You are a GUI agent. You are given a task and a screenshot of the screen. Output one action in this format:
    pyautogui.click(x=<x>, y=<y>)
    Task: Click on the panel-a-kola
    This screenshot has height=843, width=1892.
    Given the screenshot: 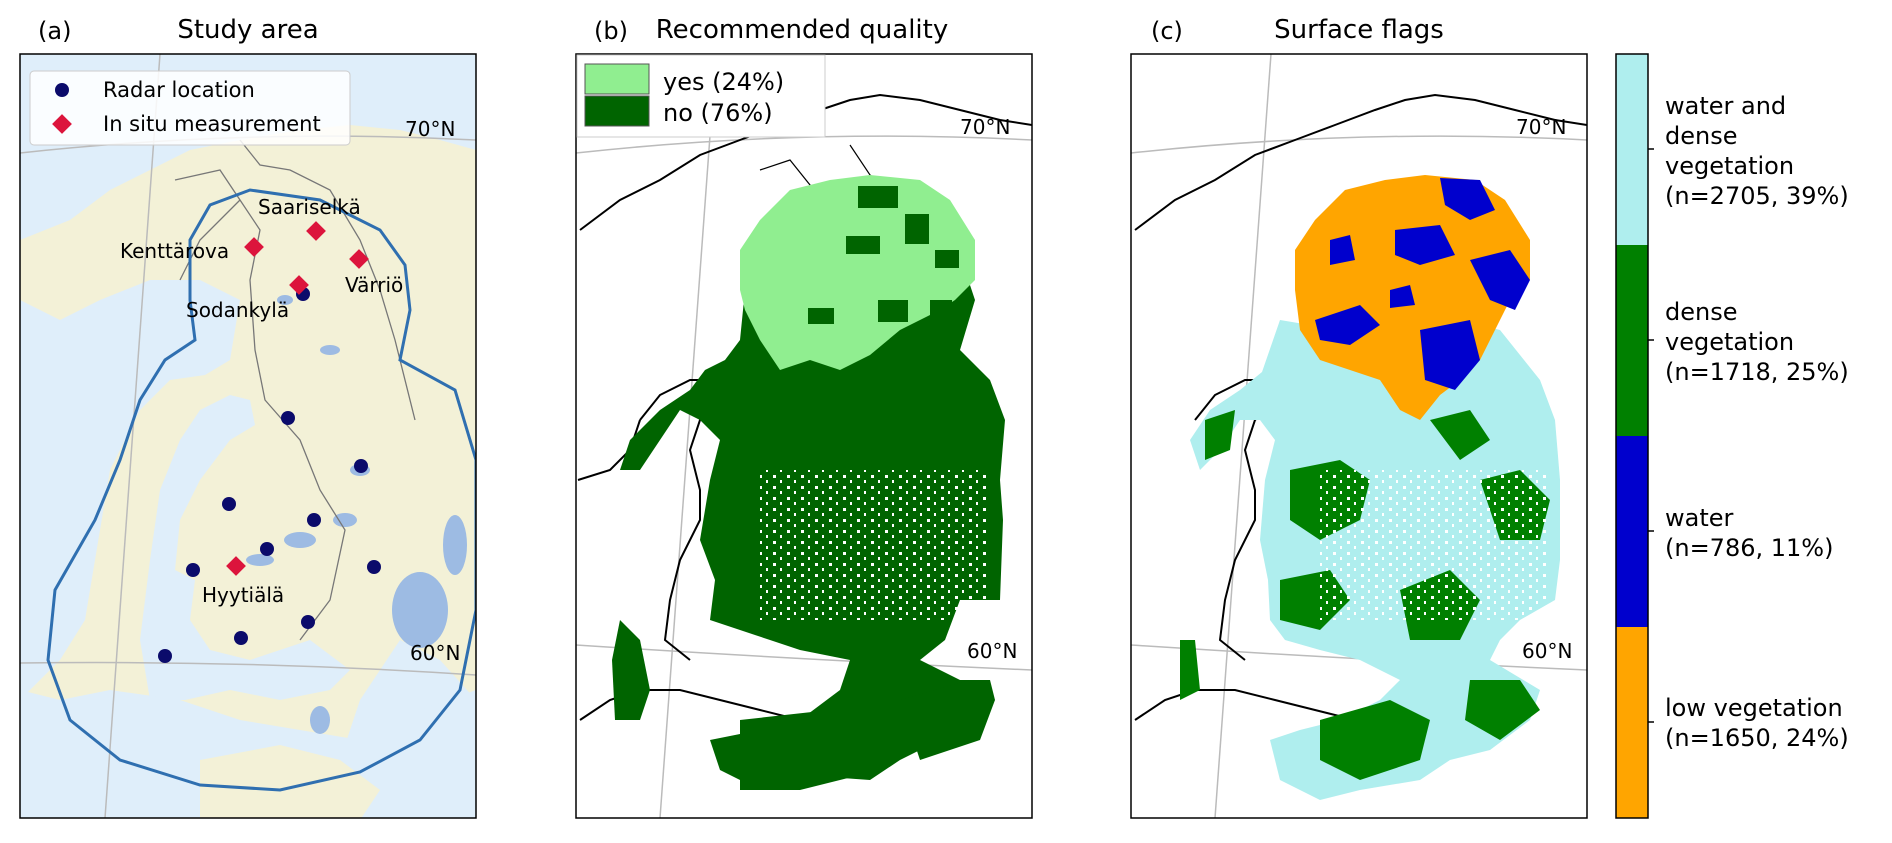 What is the action you would take?
    pyautogui.click(x=438, y=92)
    